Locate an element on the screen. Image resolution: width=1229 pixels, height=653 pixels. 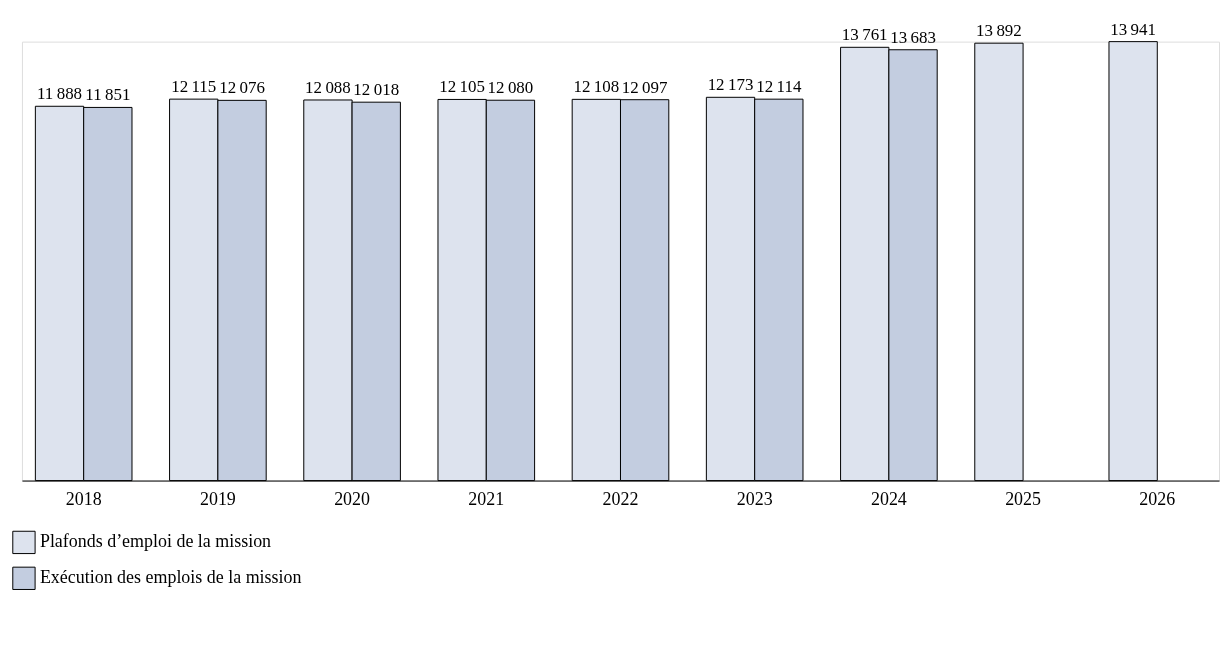
data-label: 13 761 is located at coordinates (864, 35).